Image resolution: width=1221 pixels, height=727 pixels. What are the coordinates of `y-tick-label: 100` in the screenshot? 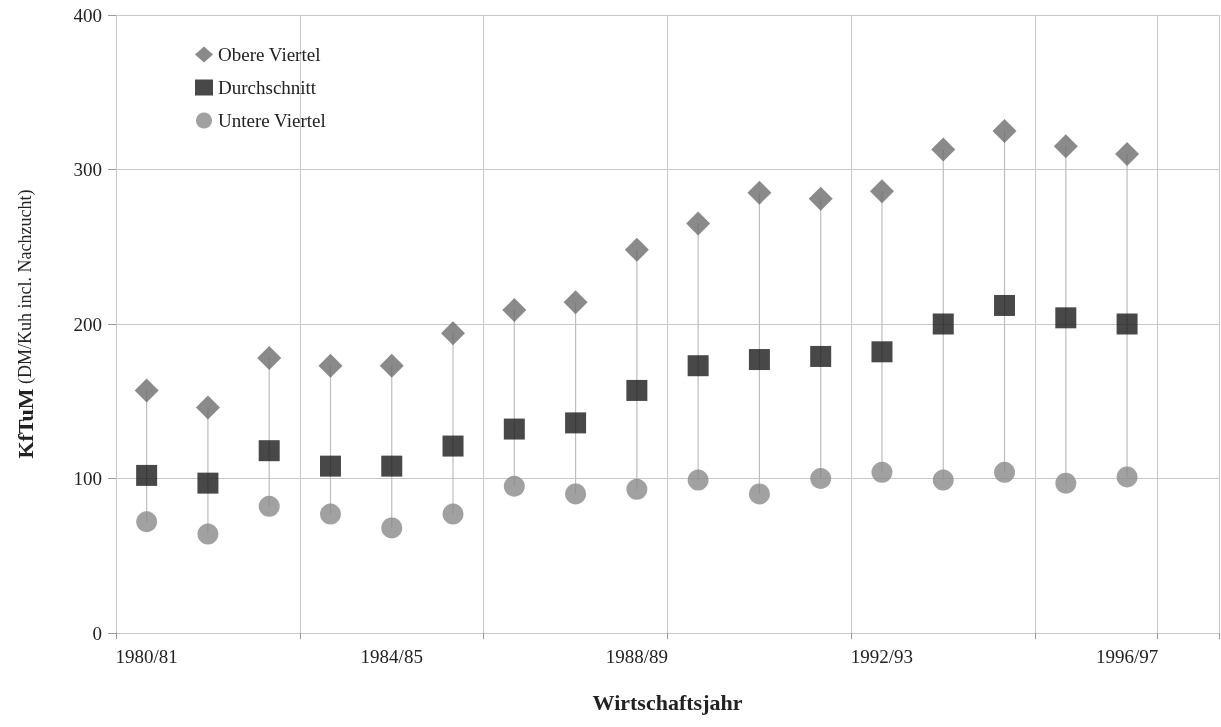 It's located at (87, 478).